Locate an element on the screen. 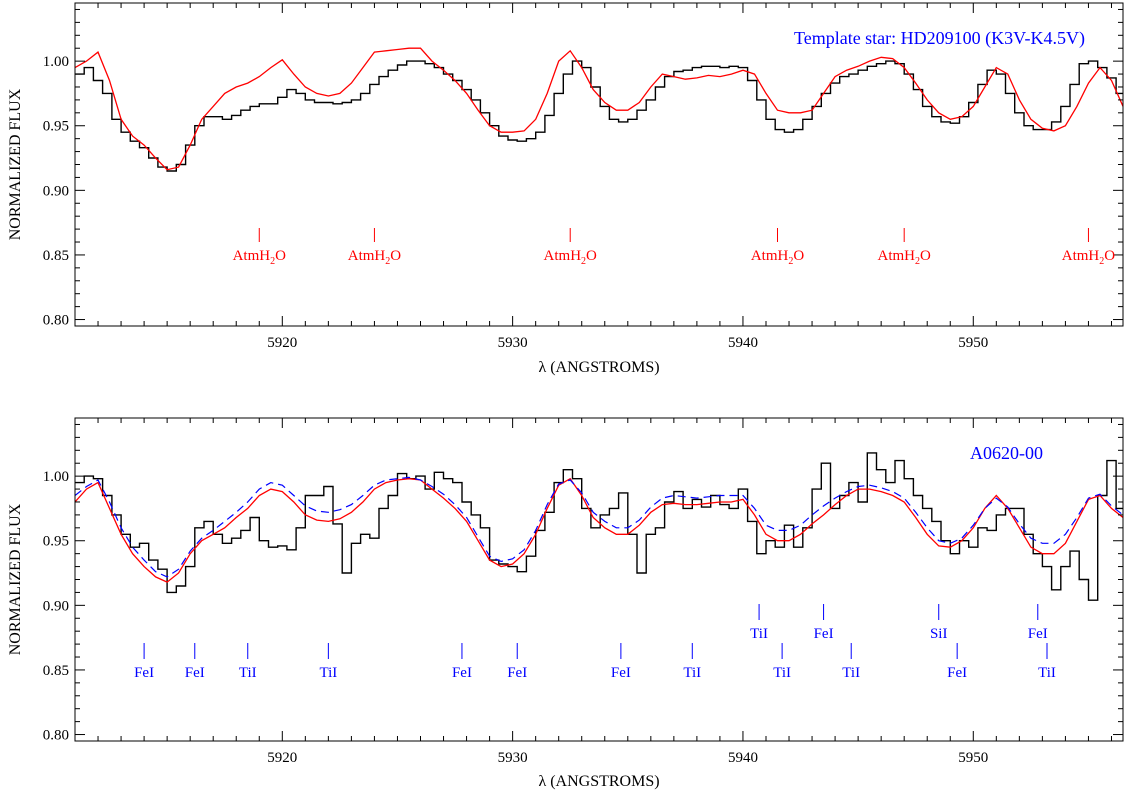  panel-label: A0620-00 is located at coordinates (1006, 453).